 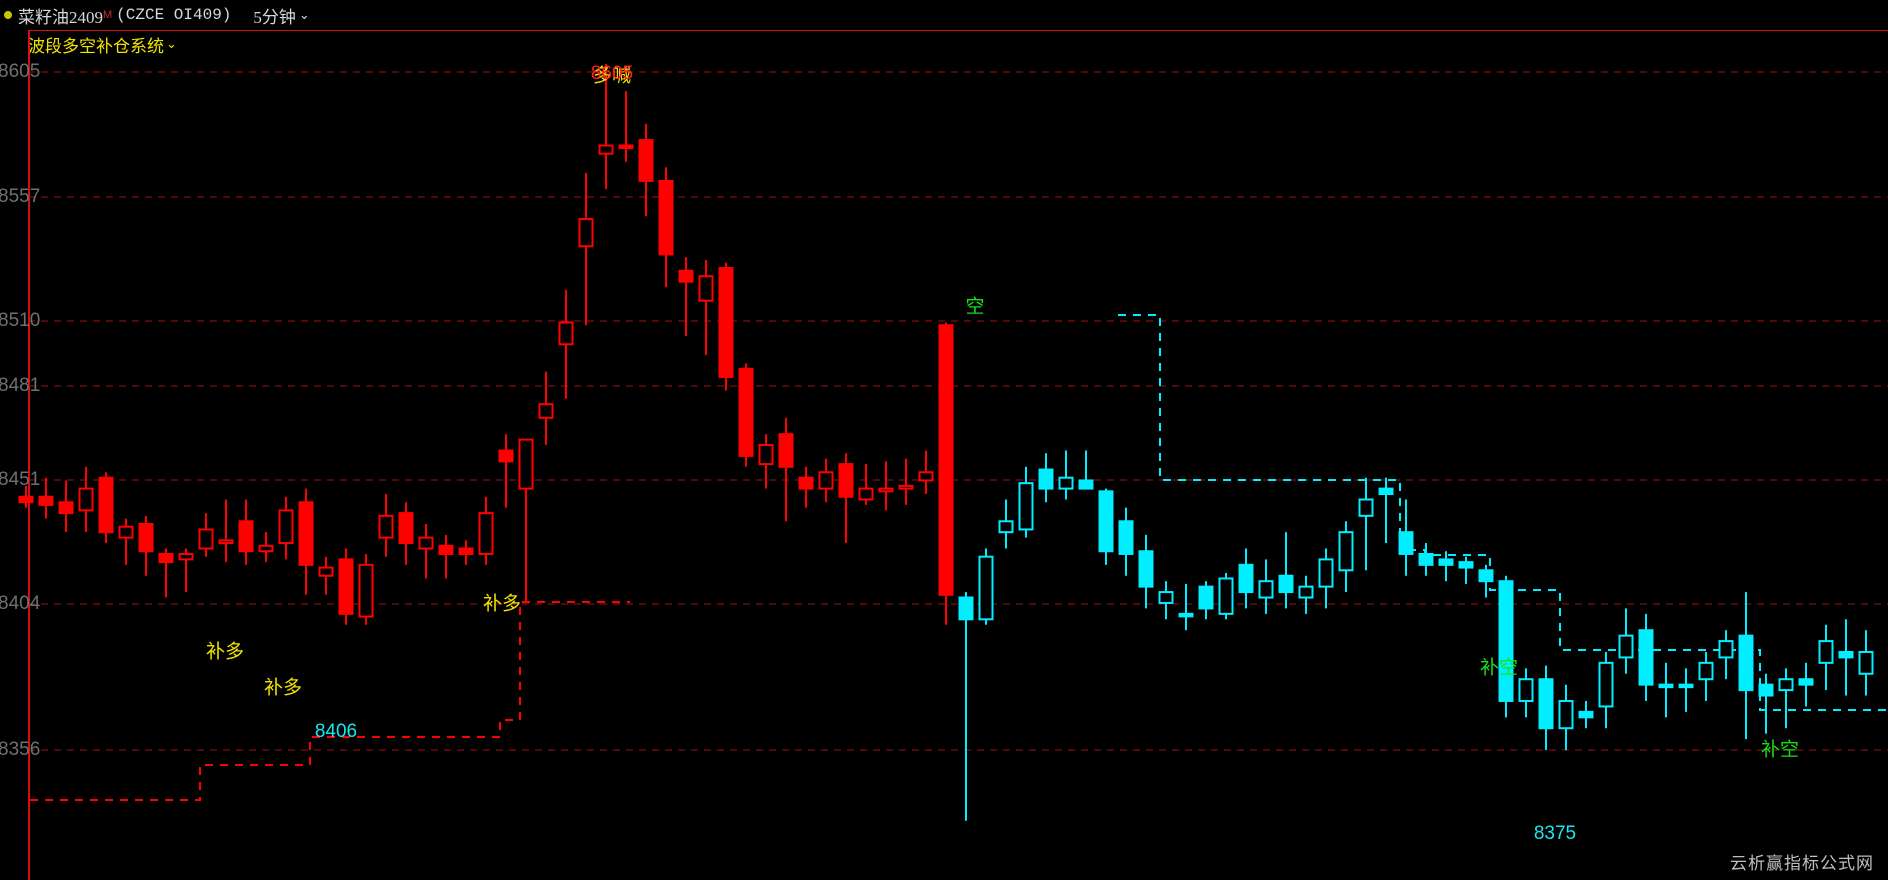 I want to click on watermark: 云析赢指标公式网, so click(x=1802, y=863).